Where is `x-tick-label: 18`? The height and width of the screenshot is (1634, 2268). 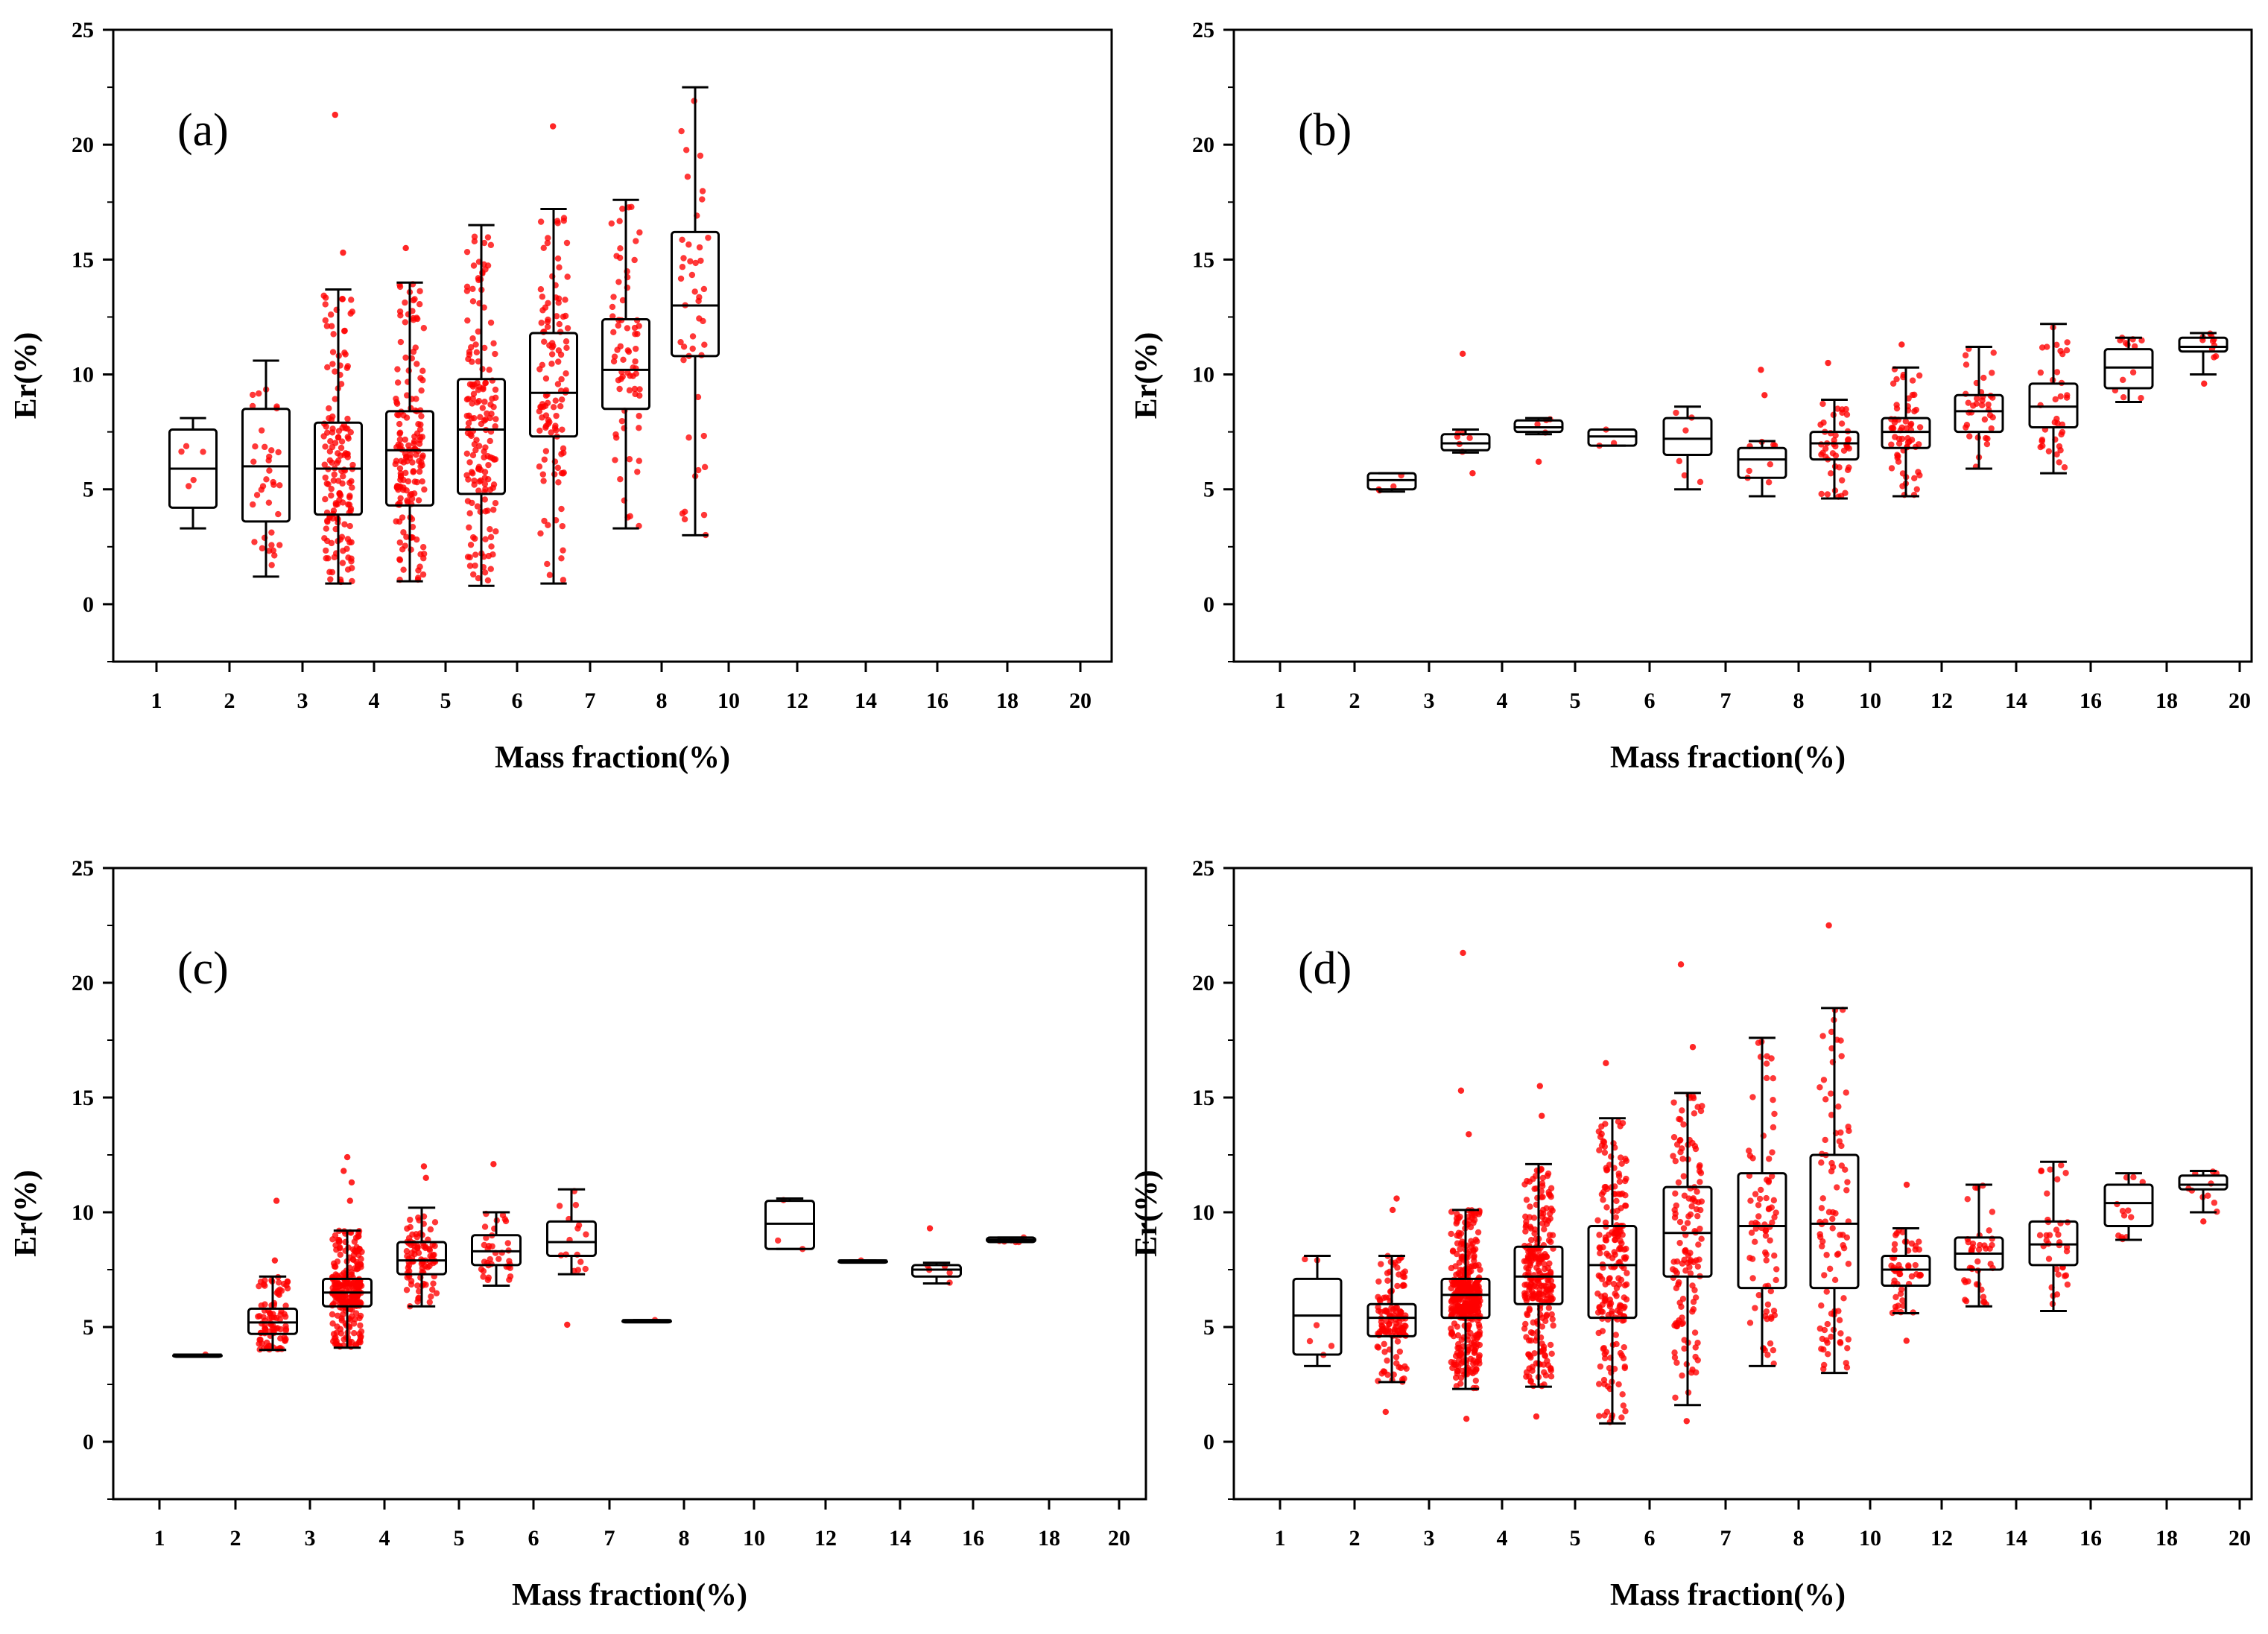 x-tick-label: 18 is located at coordinates (2166, 1538).